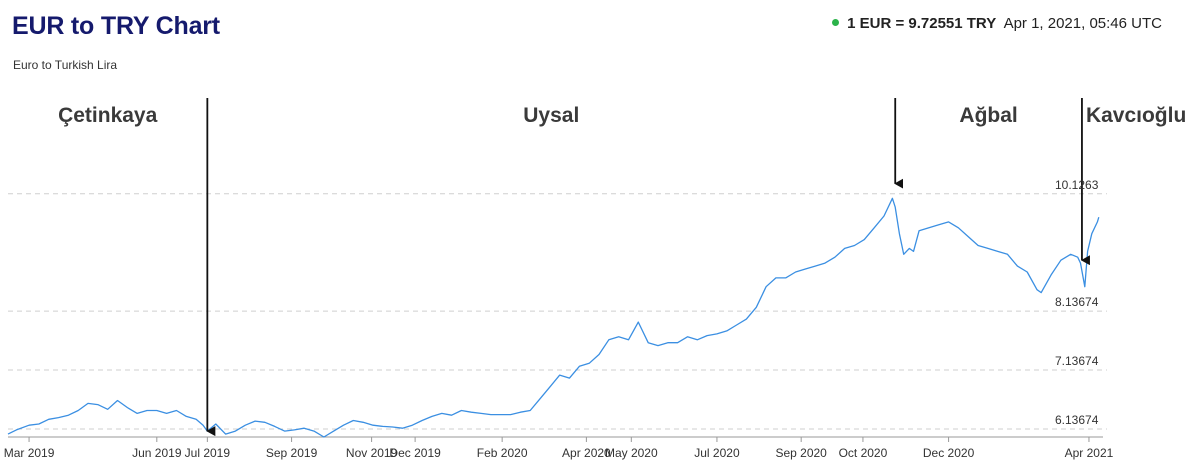 The height and width of the screenshot is (471, 1198). I want to click on x-tick-label: Jul 2019, so click(208, 453).